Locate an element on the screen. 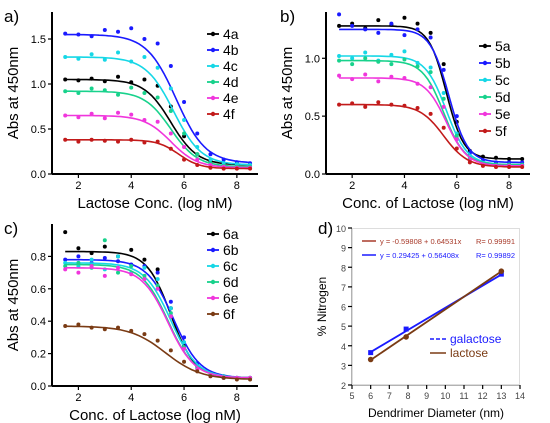 The width and height of the screenshot is (550, 423). series-4b: 4b is located at coordinates (158, 96).